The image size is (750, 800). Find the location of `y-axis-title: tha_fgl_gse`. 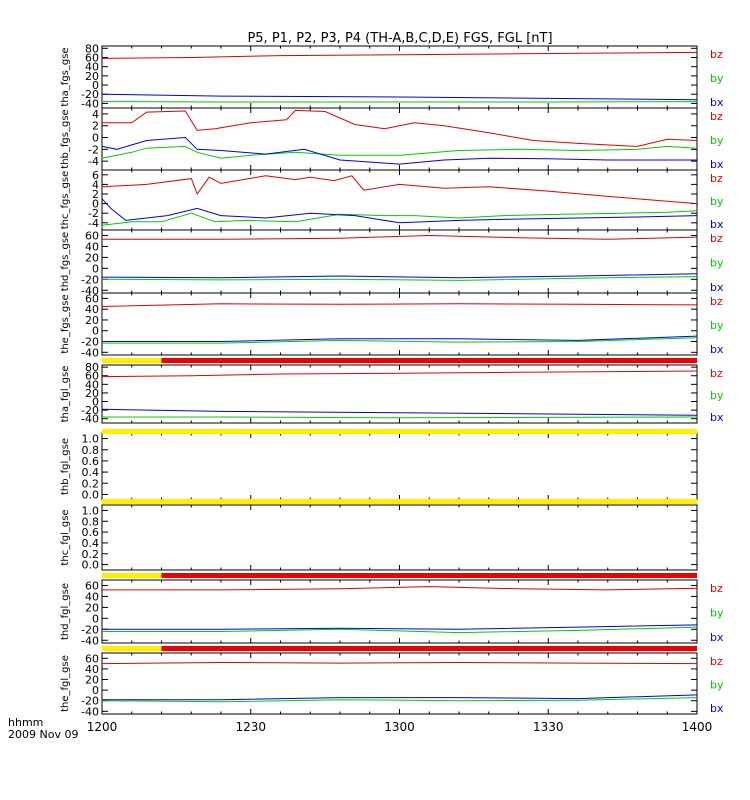

y-axis-title: tha_fgl_gse is located at coordinates (65, 394).